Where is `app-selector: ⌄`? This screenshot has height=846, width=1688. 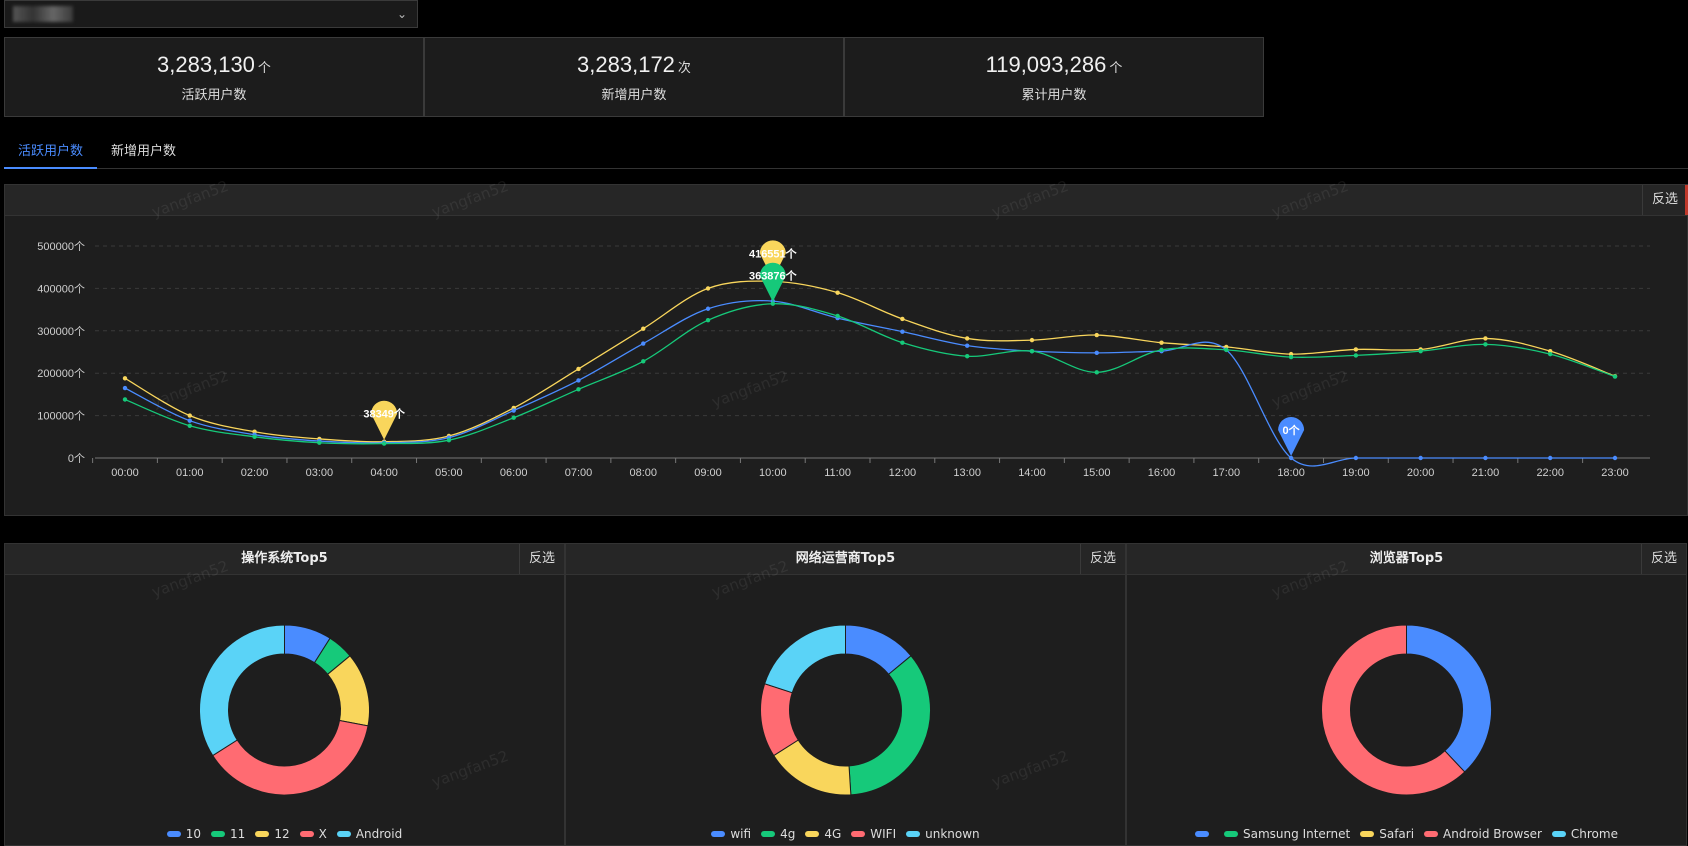
app-selector: ⌄ is located at coordinates (211, 14).